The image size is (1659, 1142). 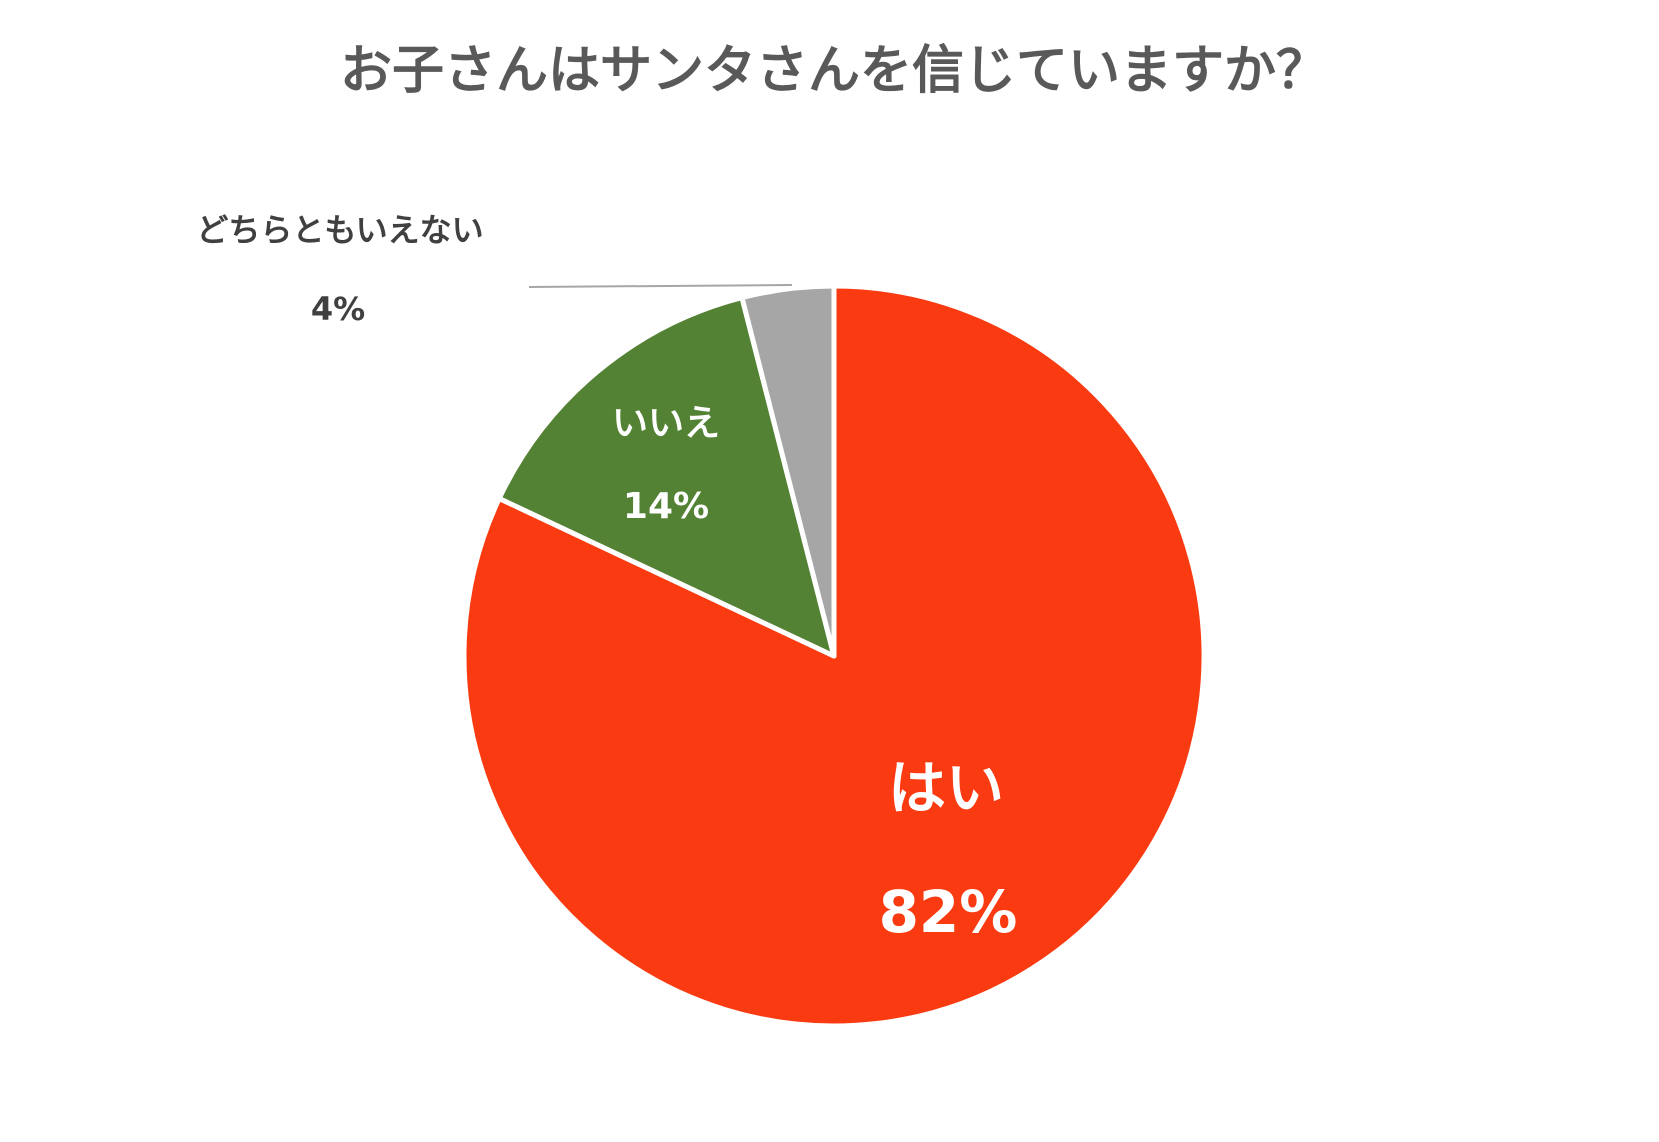 What do you see at coordinates (338, 309) in the screenshot?
I see `value-label: 4%` at bounding box center [338, 309].